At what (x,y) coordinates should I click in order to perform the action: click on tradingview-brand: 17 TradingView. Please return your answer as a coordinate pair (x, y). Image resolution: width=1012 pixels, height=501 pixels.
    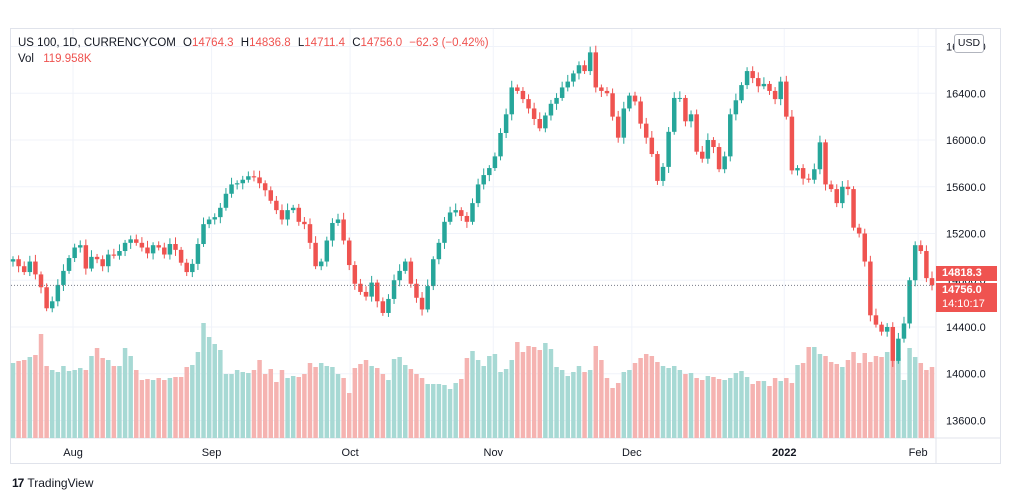
    Looking at the image, I should click on (52, 483).